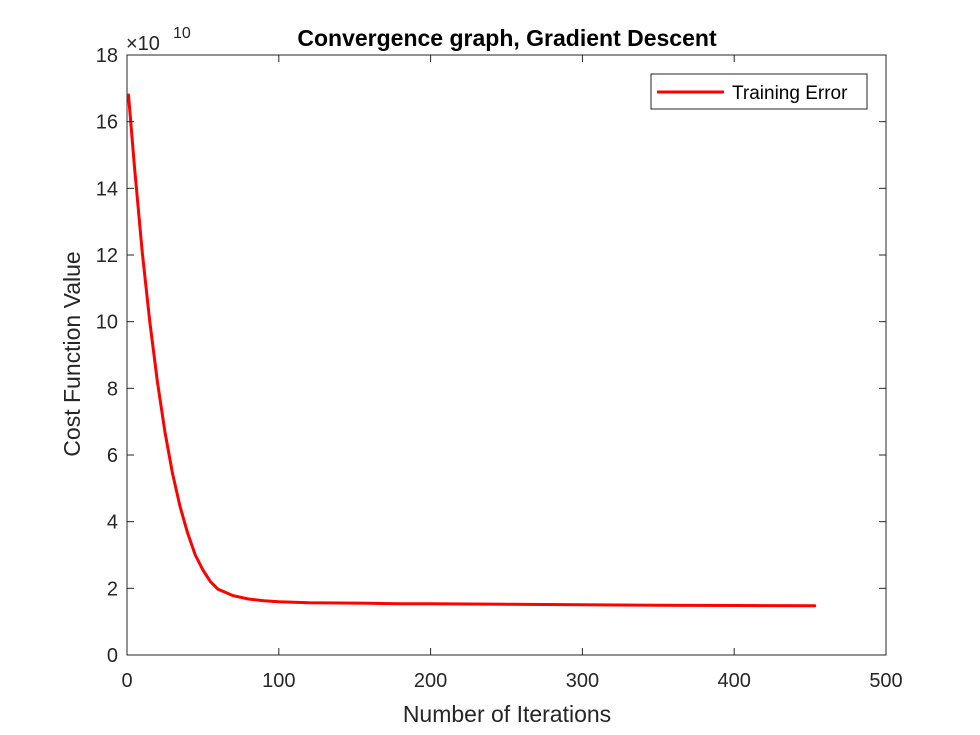 This screenshot has height=735, width=980. I want to click on legend: Training Error, so click(759, 91).